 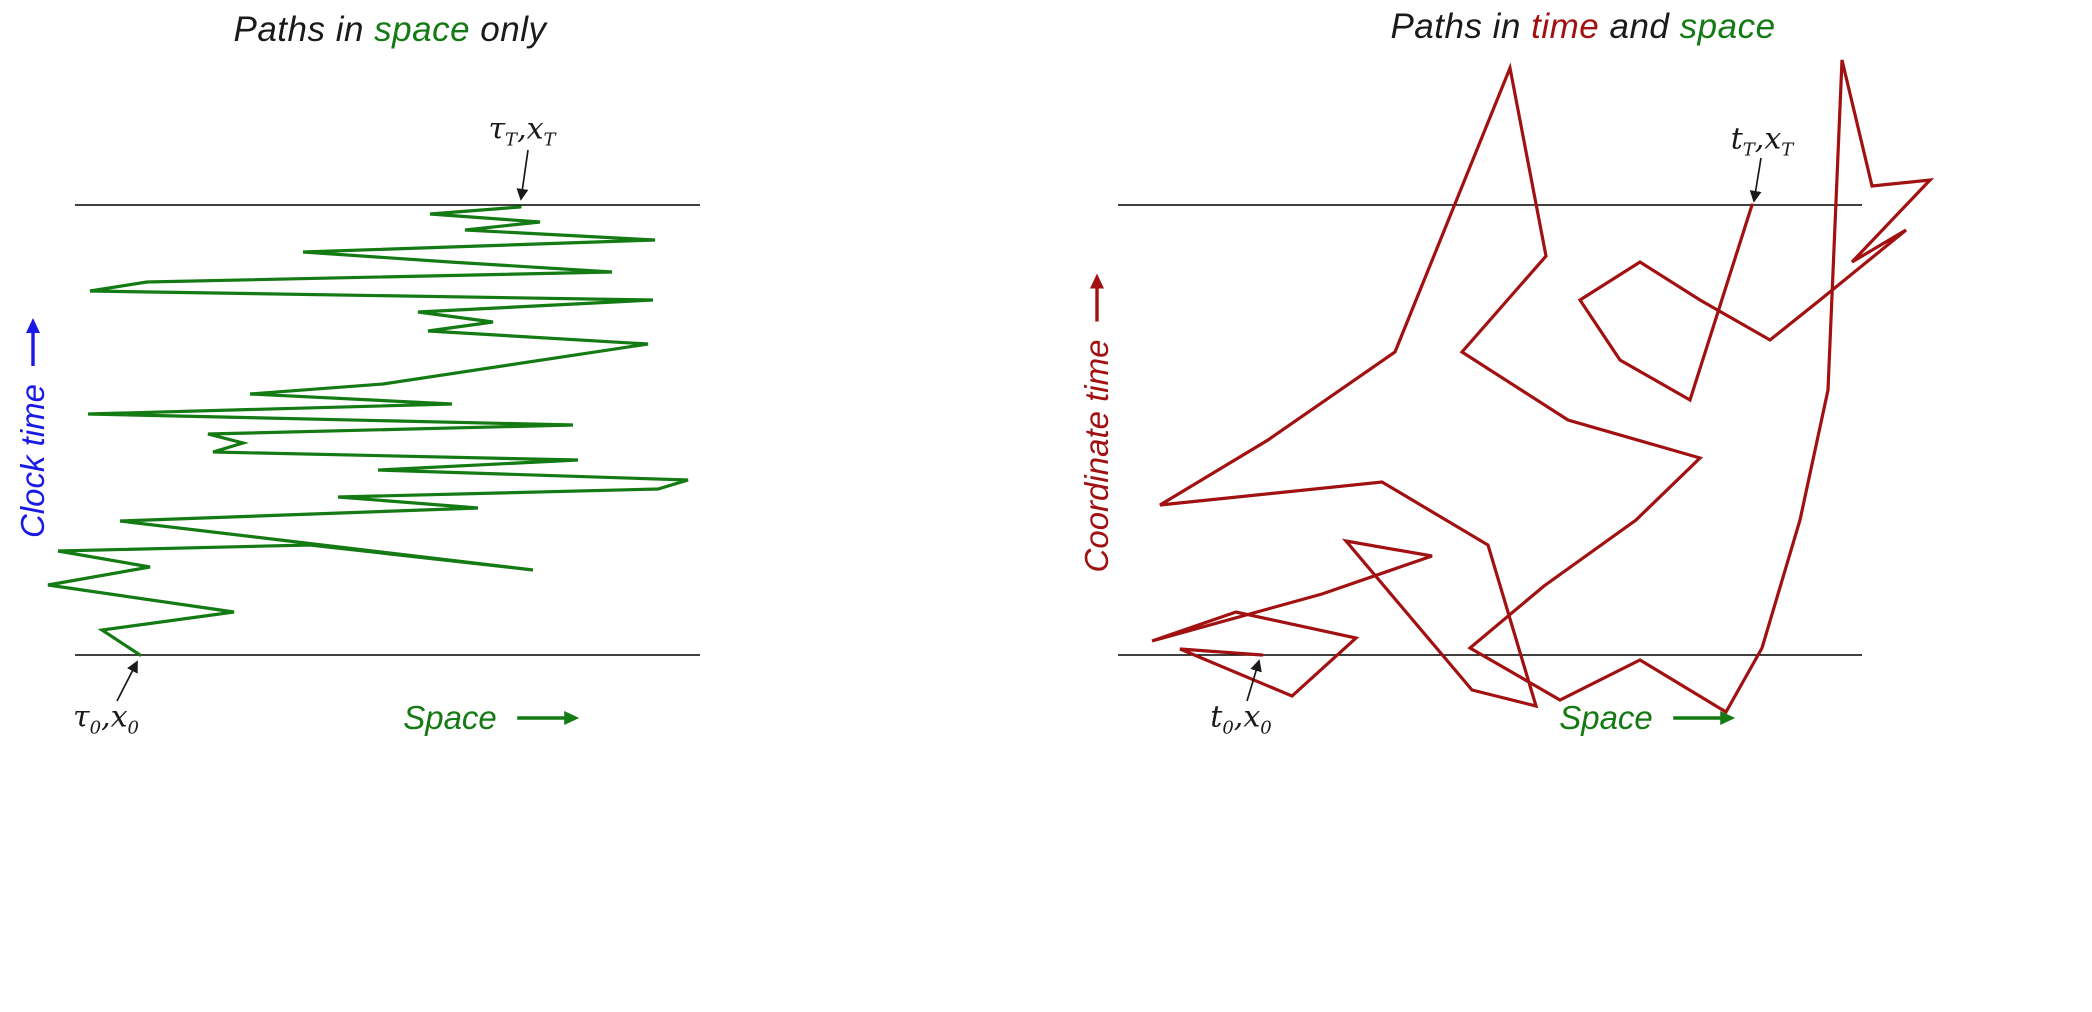 I want to click on coordinate-time-axis: Coordinate time, so click(x=1097, y=422).